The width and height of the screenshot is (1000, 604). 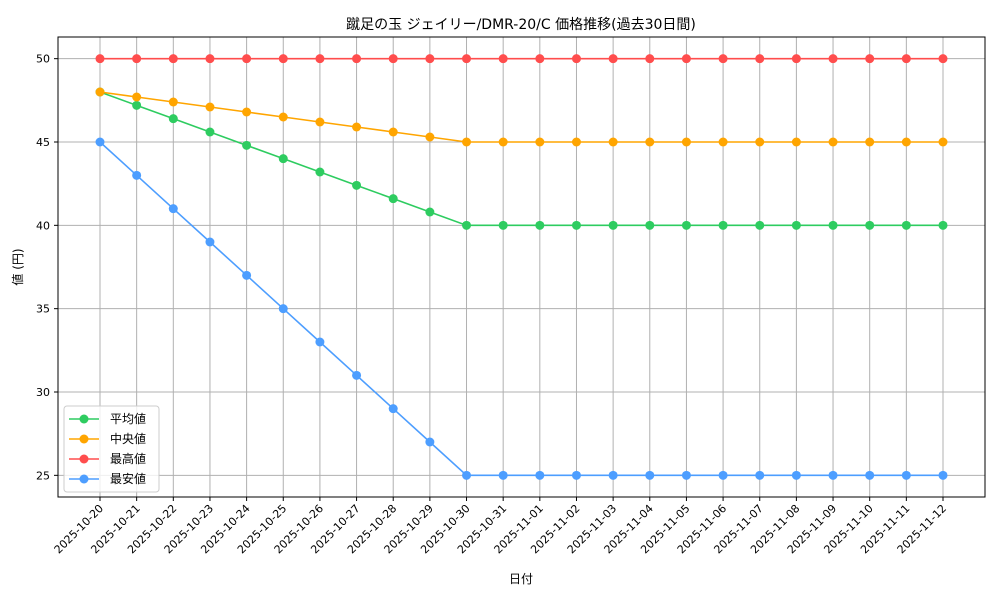 I want to click on y-axis-label: 値 (円), so click(x=17, y=266).